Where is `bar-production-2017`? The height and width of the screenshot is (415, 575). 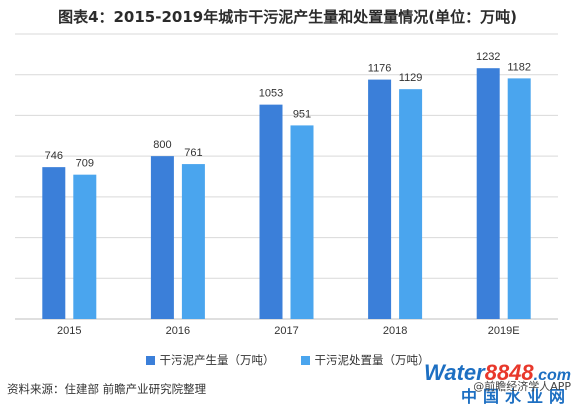
bar-production-2017 is located at coordinates (271, 211).